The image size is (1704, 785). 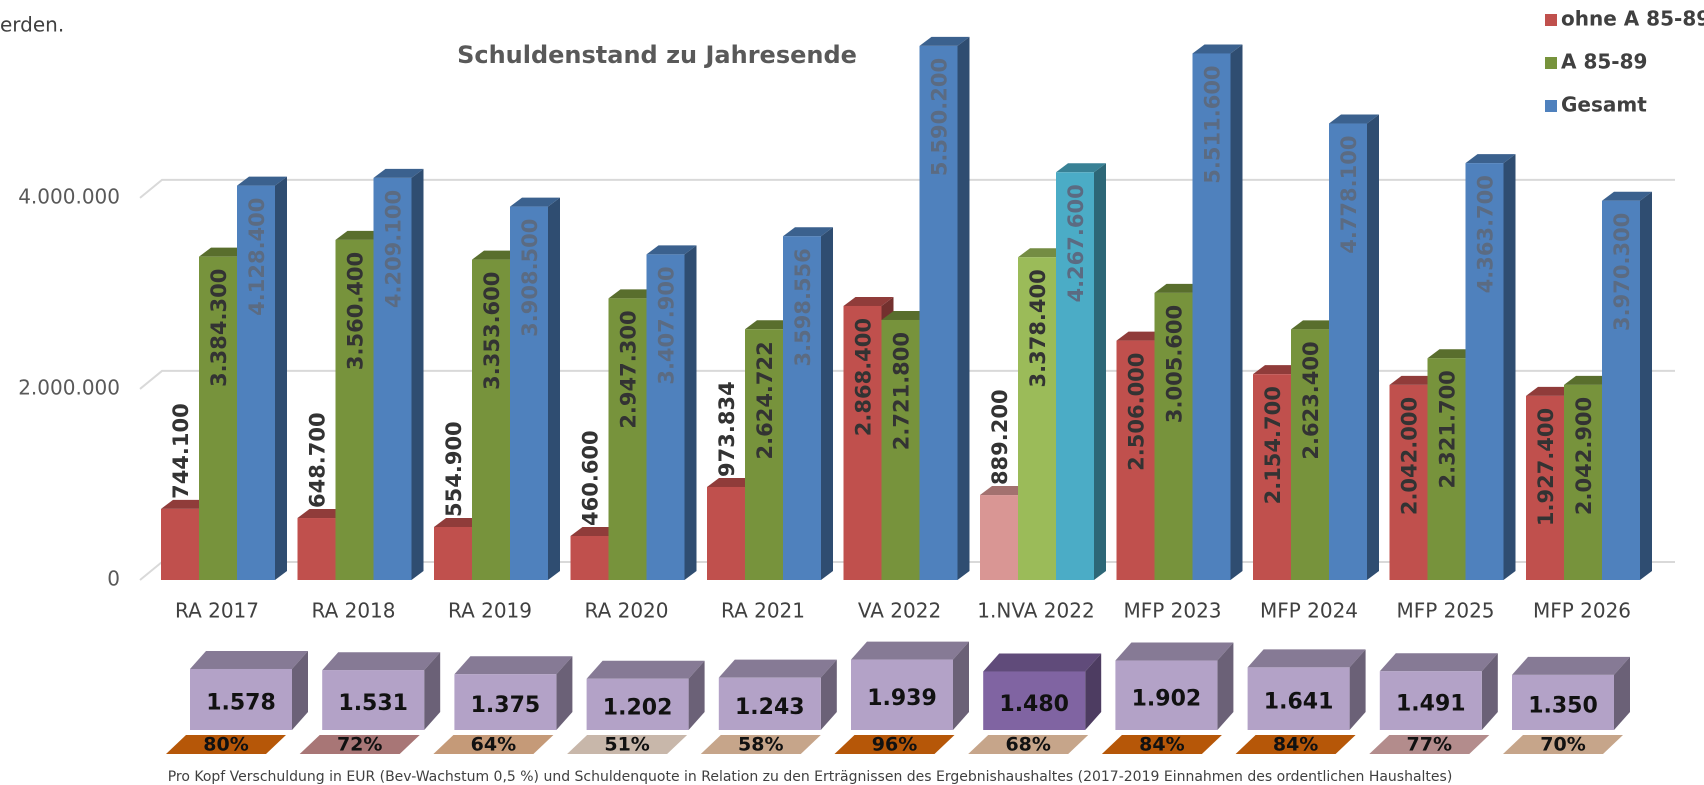 What do you see at coordinates (1448, 429) in the screenshot?
I see `value-label: 2.321.700` at bounding box center [1448, 429].